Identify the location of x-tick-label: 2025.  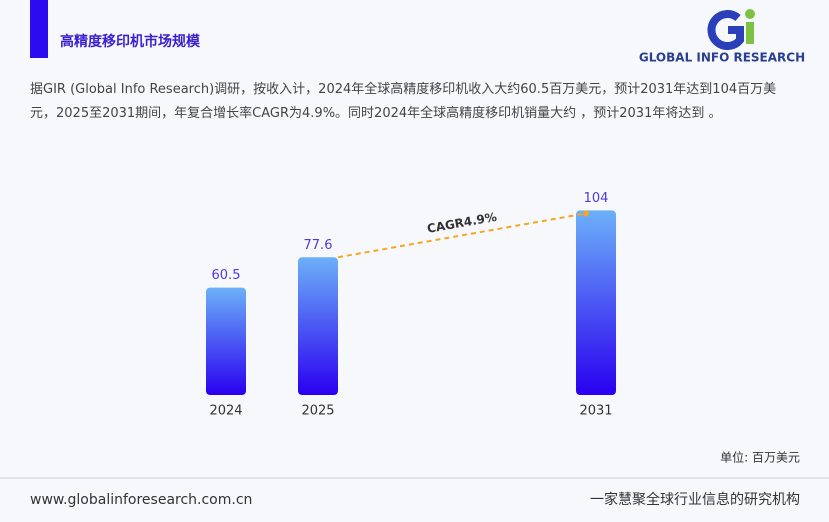
(317, 411).